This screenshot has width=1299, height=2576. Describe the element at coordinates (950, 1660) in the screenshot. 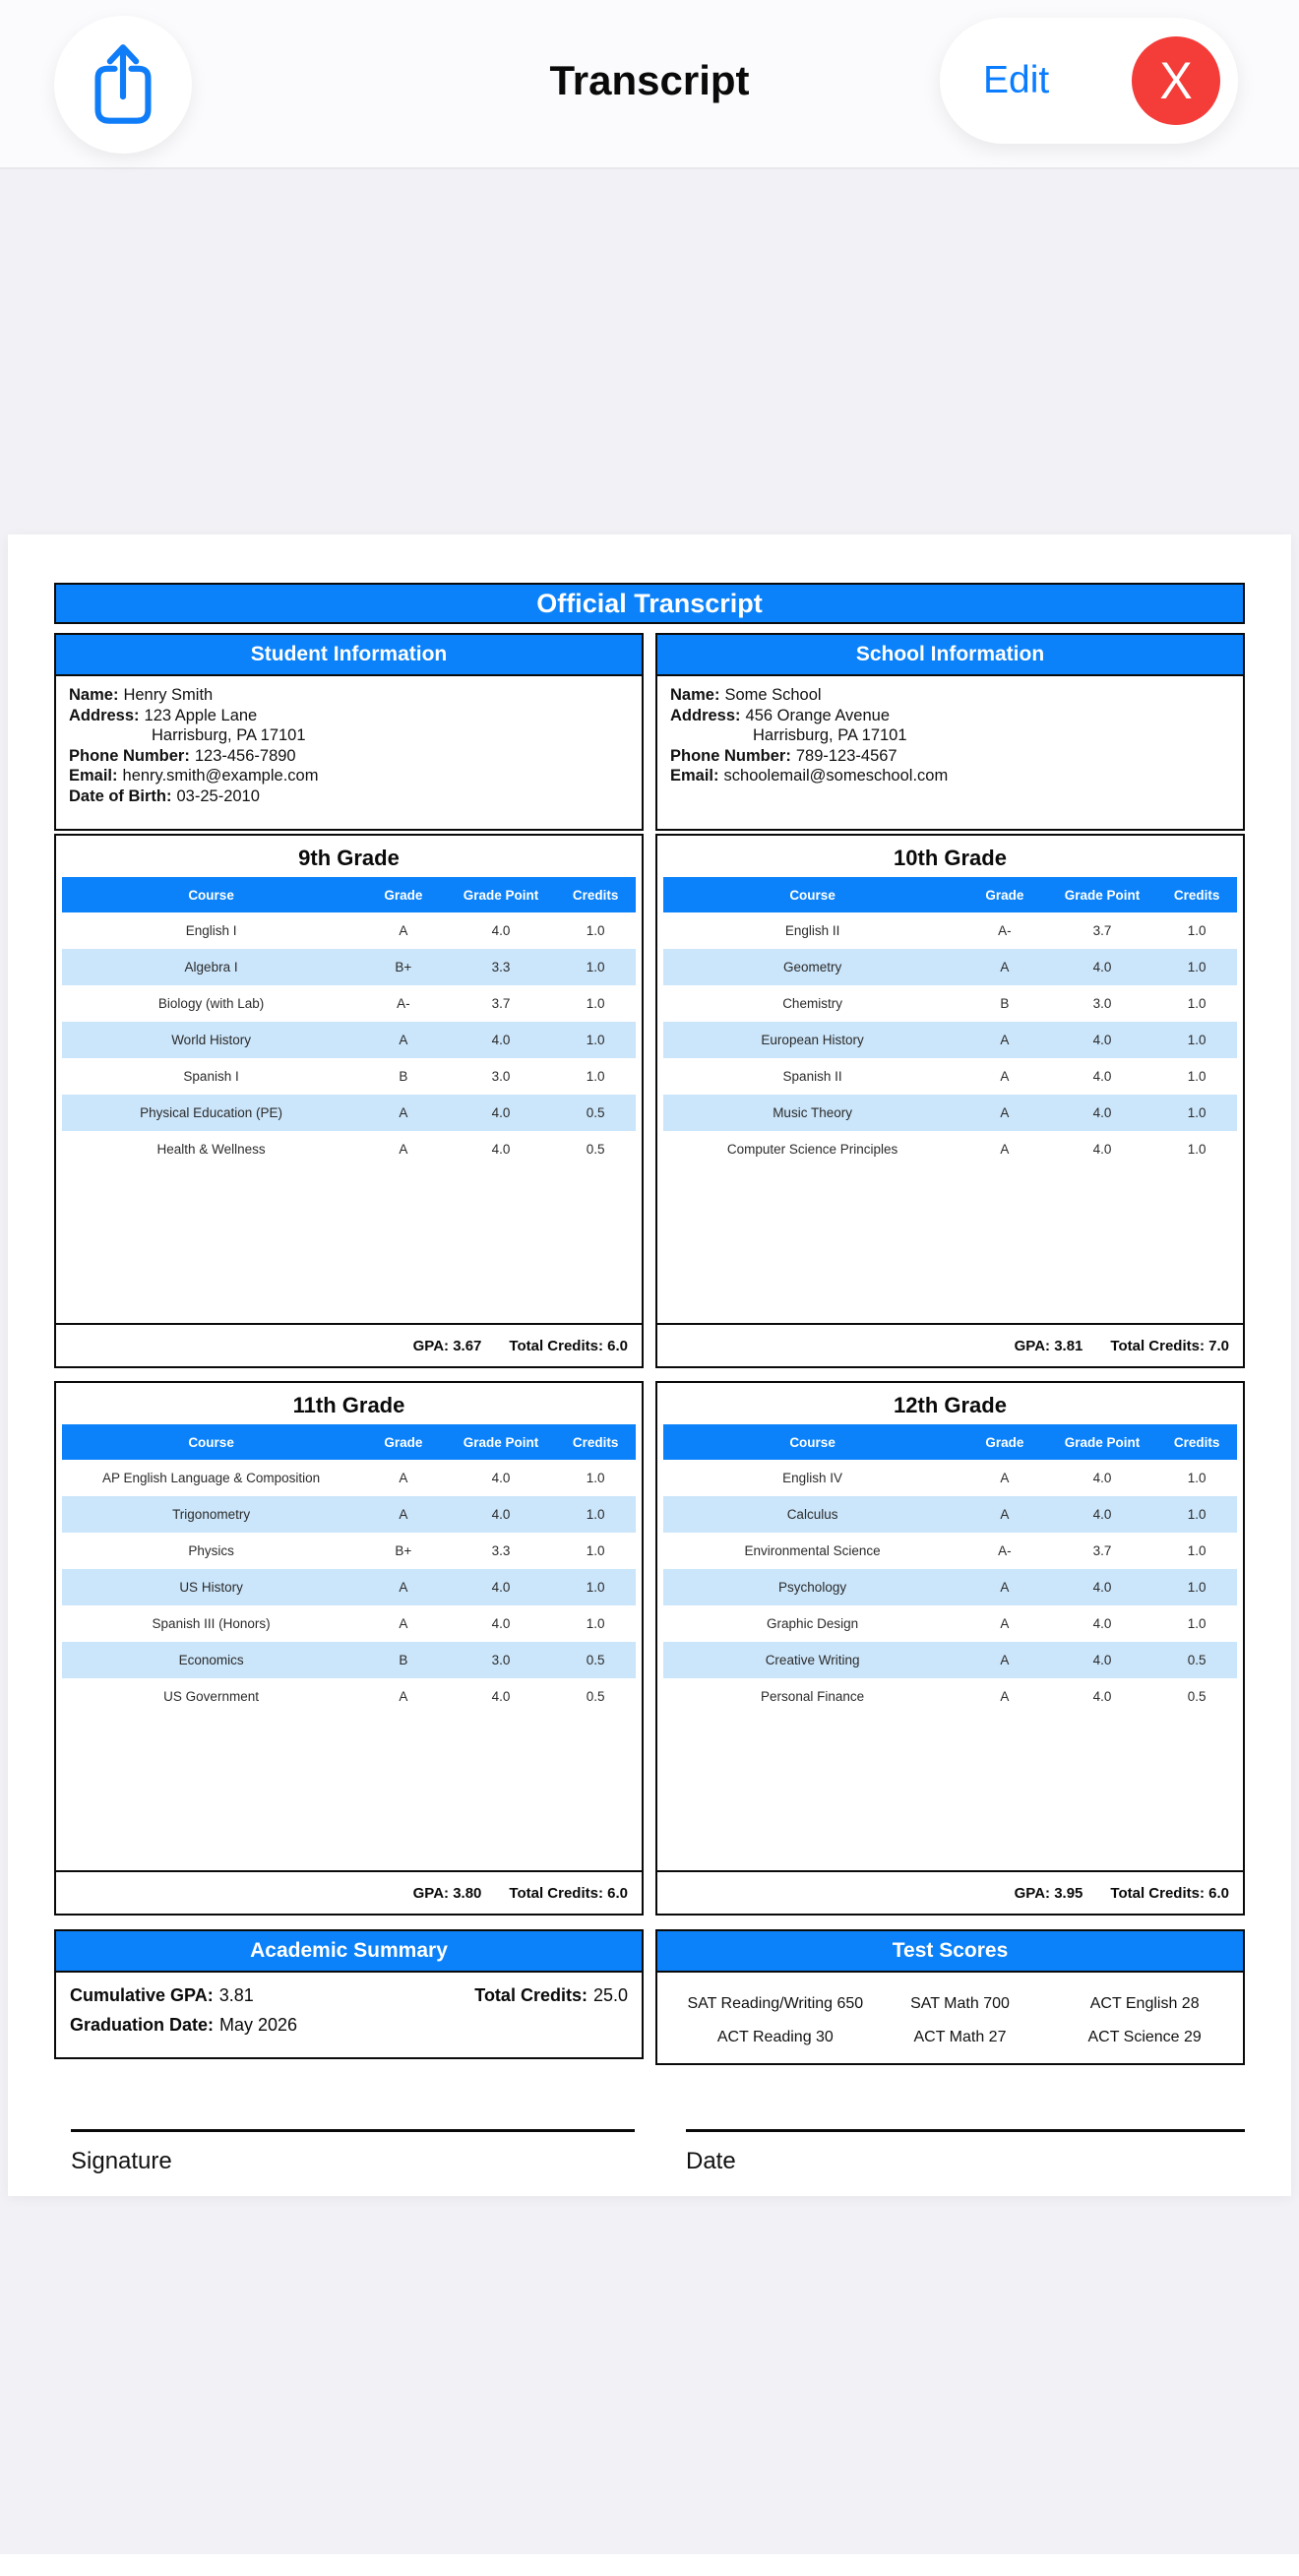

I see `course-row: Creative Writing A 4.0 0.5` at that location.